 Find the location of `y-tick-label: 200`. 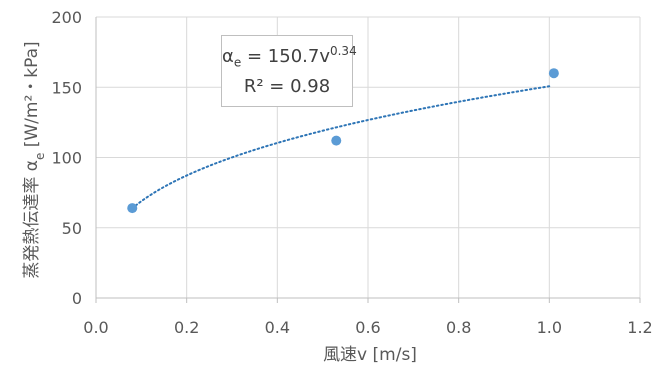

y-tick-label: 200 is located at coordinates (66, 17).